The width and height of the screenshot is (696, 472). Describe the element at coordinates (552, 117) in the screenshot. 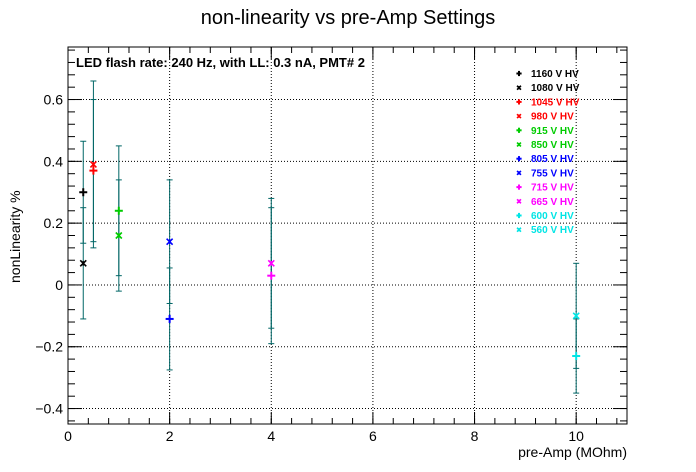

I see `legend-label: 980 V HV` at that location.